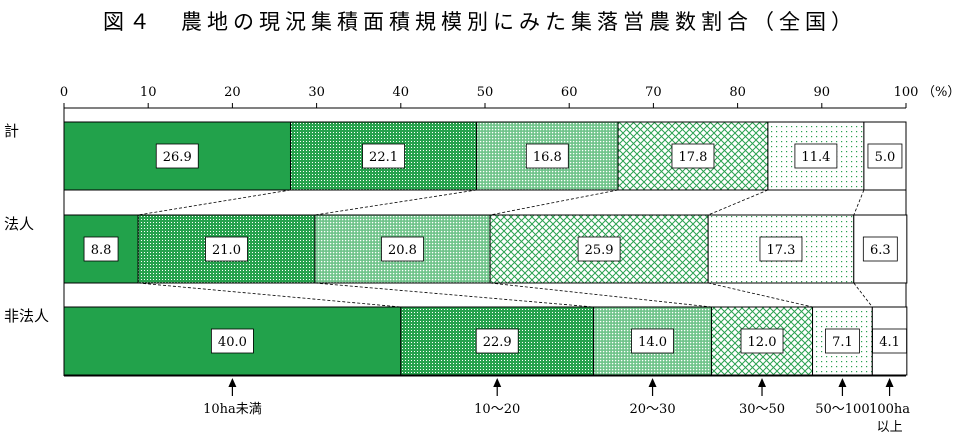 Image resolution: width=960 pixels, height=448 pixels. What do you see at coordinates (737, 92) in the screenshot?
I see `x-tick-label: 80` at bounding box center [737, 92].